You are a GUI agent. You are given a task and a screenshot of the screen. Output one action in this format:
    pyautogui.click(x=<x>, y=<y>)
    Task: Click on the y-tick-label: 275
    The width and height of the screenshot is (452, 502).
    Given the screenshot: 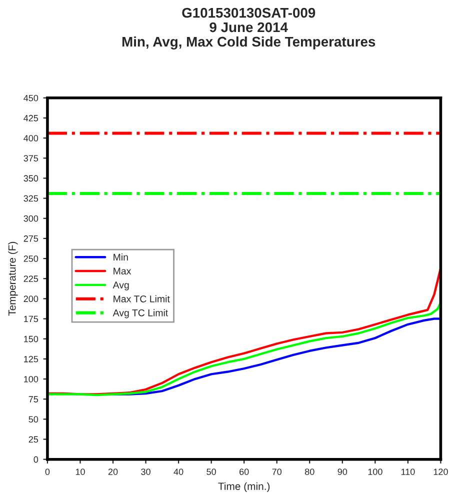 What is the action you would take?
    pyautogui.click(x=31, y=238)
    